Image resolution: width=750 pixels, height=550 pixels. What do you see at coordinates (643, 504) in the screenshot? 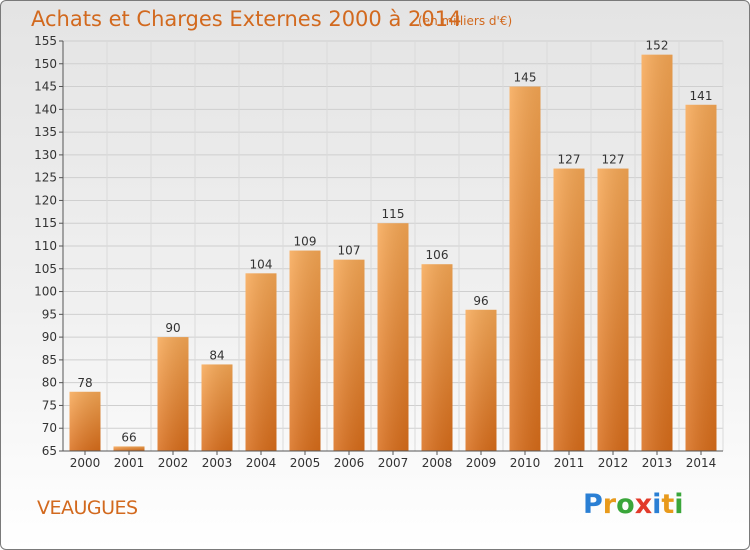
I see `logo-letter: x` at bounding box center [643, 504].